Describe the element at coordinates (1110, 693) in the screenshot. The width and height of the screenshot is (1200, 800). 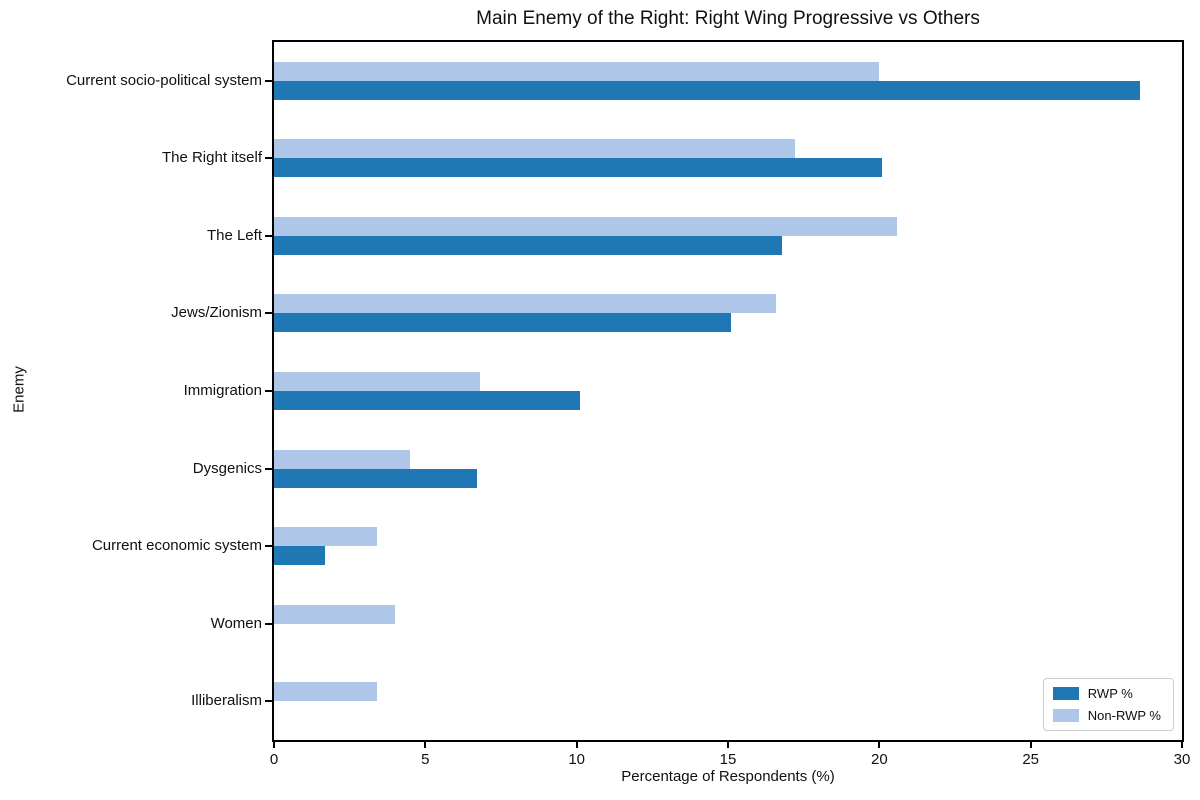
I see `legend-label: RWP %` at that location.